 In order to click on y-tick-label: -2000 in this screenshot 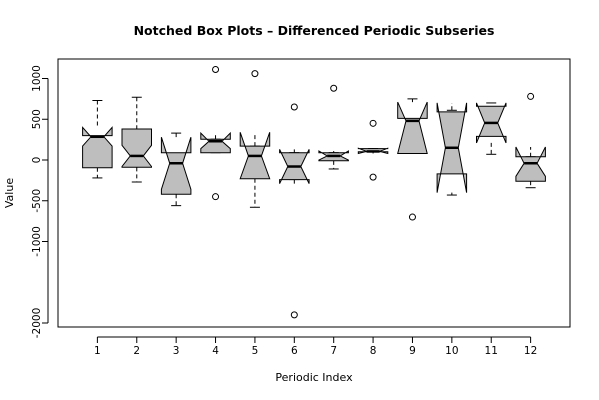, I will do `click(37, 323)`.